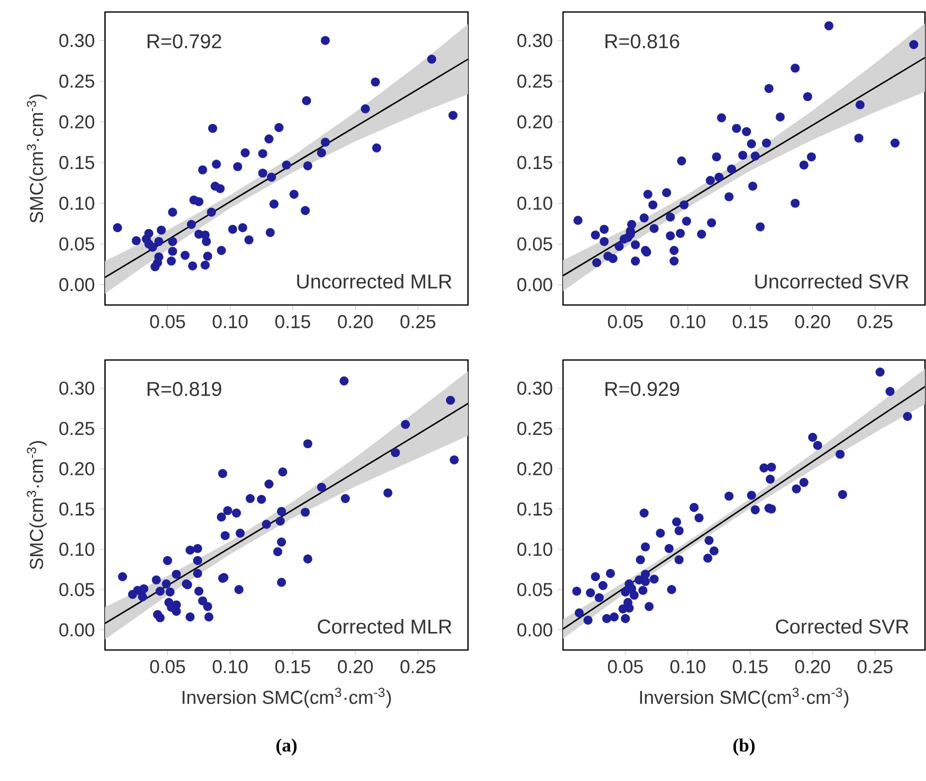 Image resolution: width=926 pixels, height=781 pixels. I want to click on text: (b), so click(744, 747).